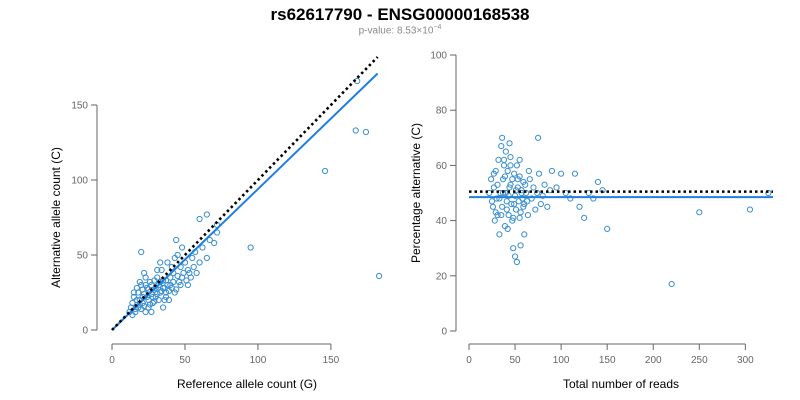 The width and height of the screenshot is (800, 400). What do you see at coordinates (83, 256) in the screenshot?
I see `y-tick-label: 50` at bounding box center [83, 256].